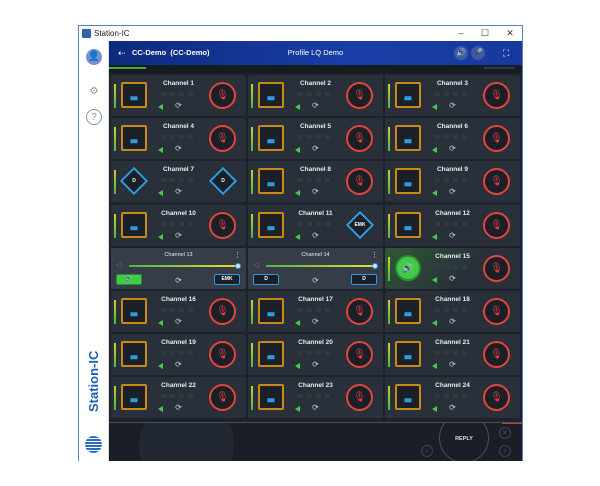 The width and height of the screenshot is (600, 486). Describe the element at coordinates (227, 279) in the screenshot. I see `right-channel-button: EMK` at that location.